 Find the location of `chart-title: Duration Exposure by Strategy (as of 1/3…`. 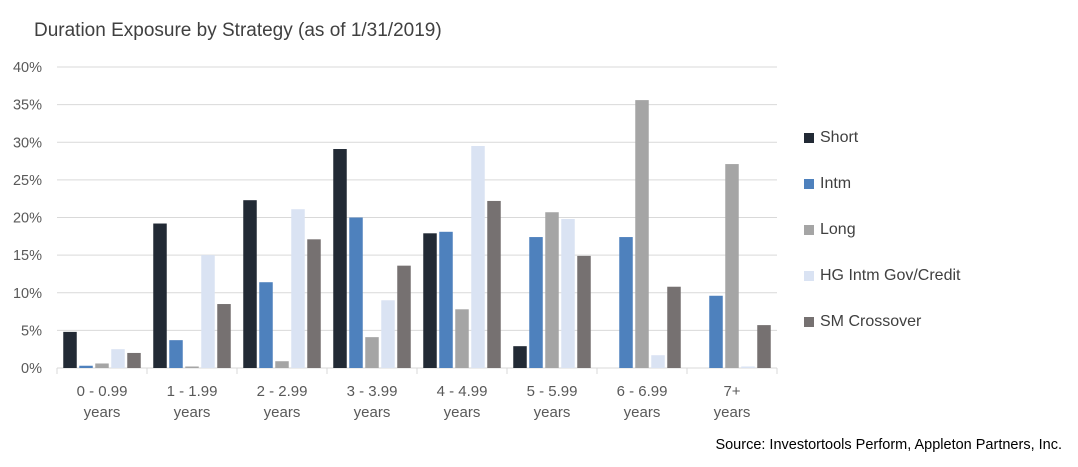

chart-title: Duration Exposure by Strategy (as of 1/3… is located at coordinates (238, 30).